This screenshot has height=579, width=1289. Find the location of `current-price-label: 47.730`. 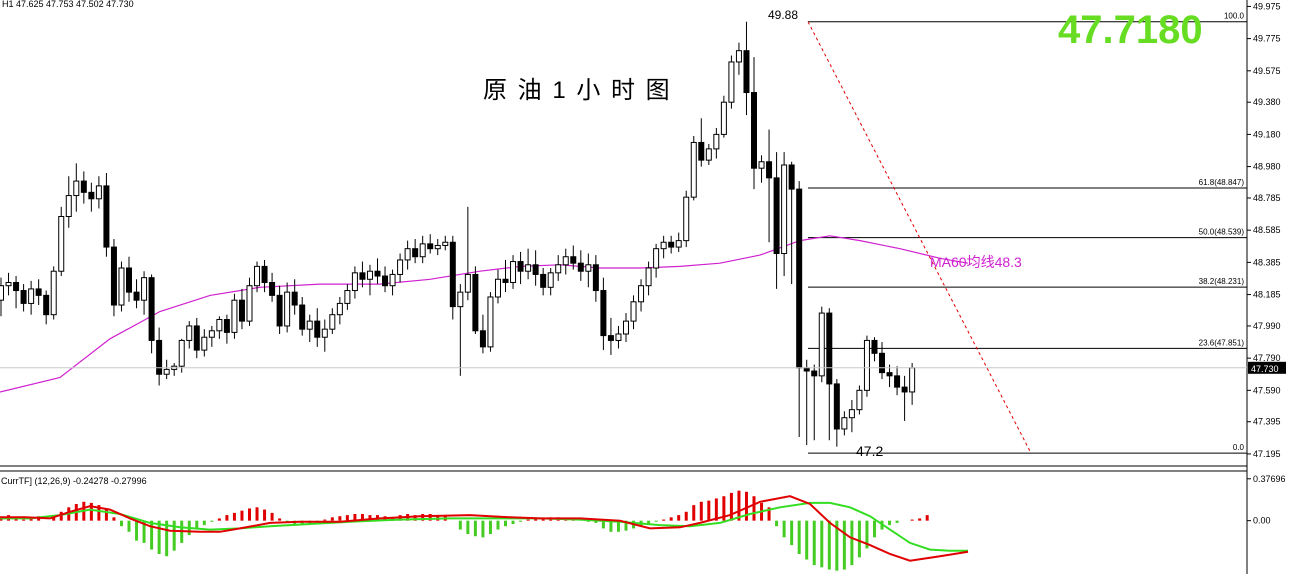

current-price-label: 47.730 is located at coordinates (1265, 369).